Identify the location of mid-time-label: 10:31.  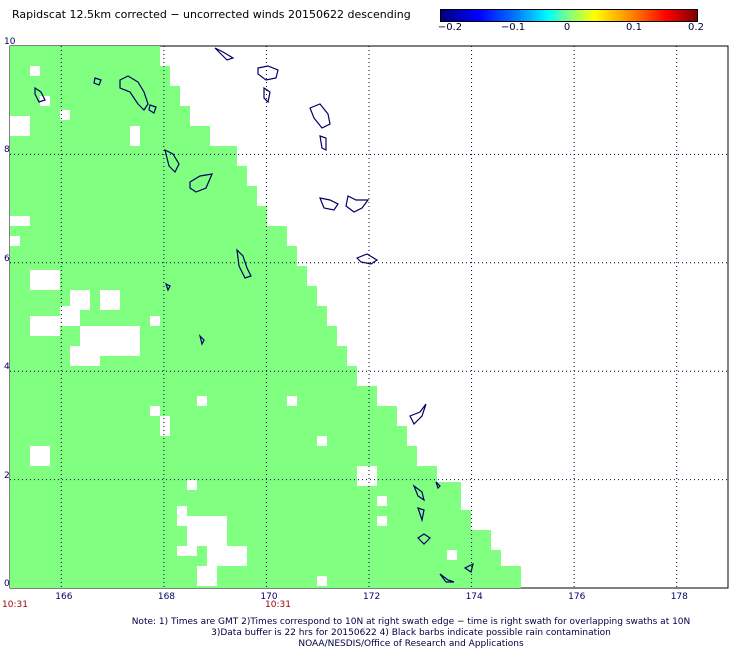
(278, 605).